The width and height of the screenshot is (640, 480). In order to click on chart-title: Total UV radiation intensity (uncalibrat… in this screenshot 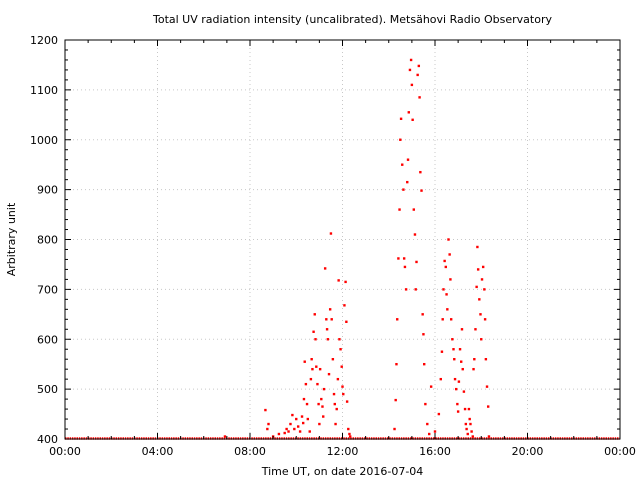, I will do `click(352, 19)`.